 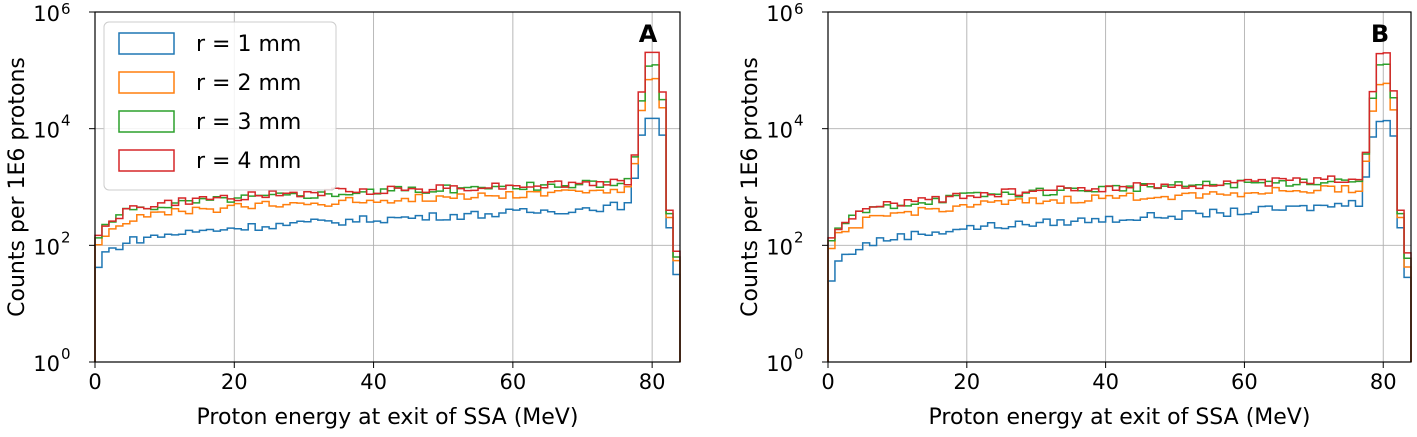 What do you see at coordinates (146, 121) in the screenshot?
I see `legend-swatch-r3` at bounding box center [146, 121].